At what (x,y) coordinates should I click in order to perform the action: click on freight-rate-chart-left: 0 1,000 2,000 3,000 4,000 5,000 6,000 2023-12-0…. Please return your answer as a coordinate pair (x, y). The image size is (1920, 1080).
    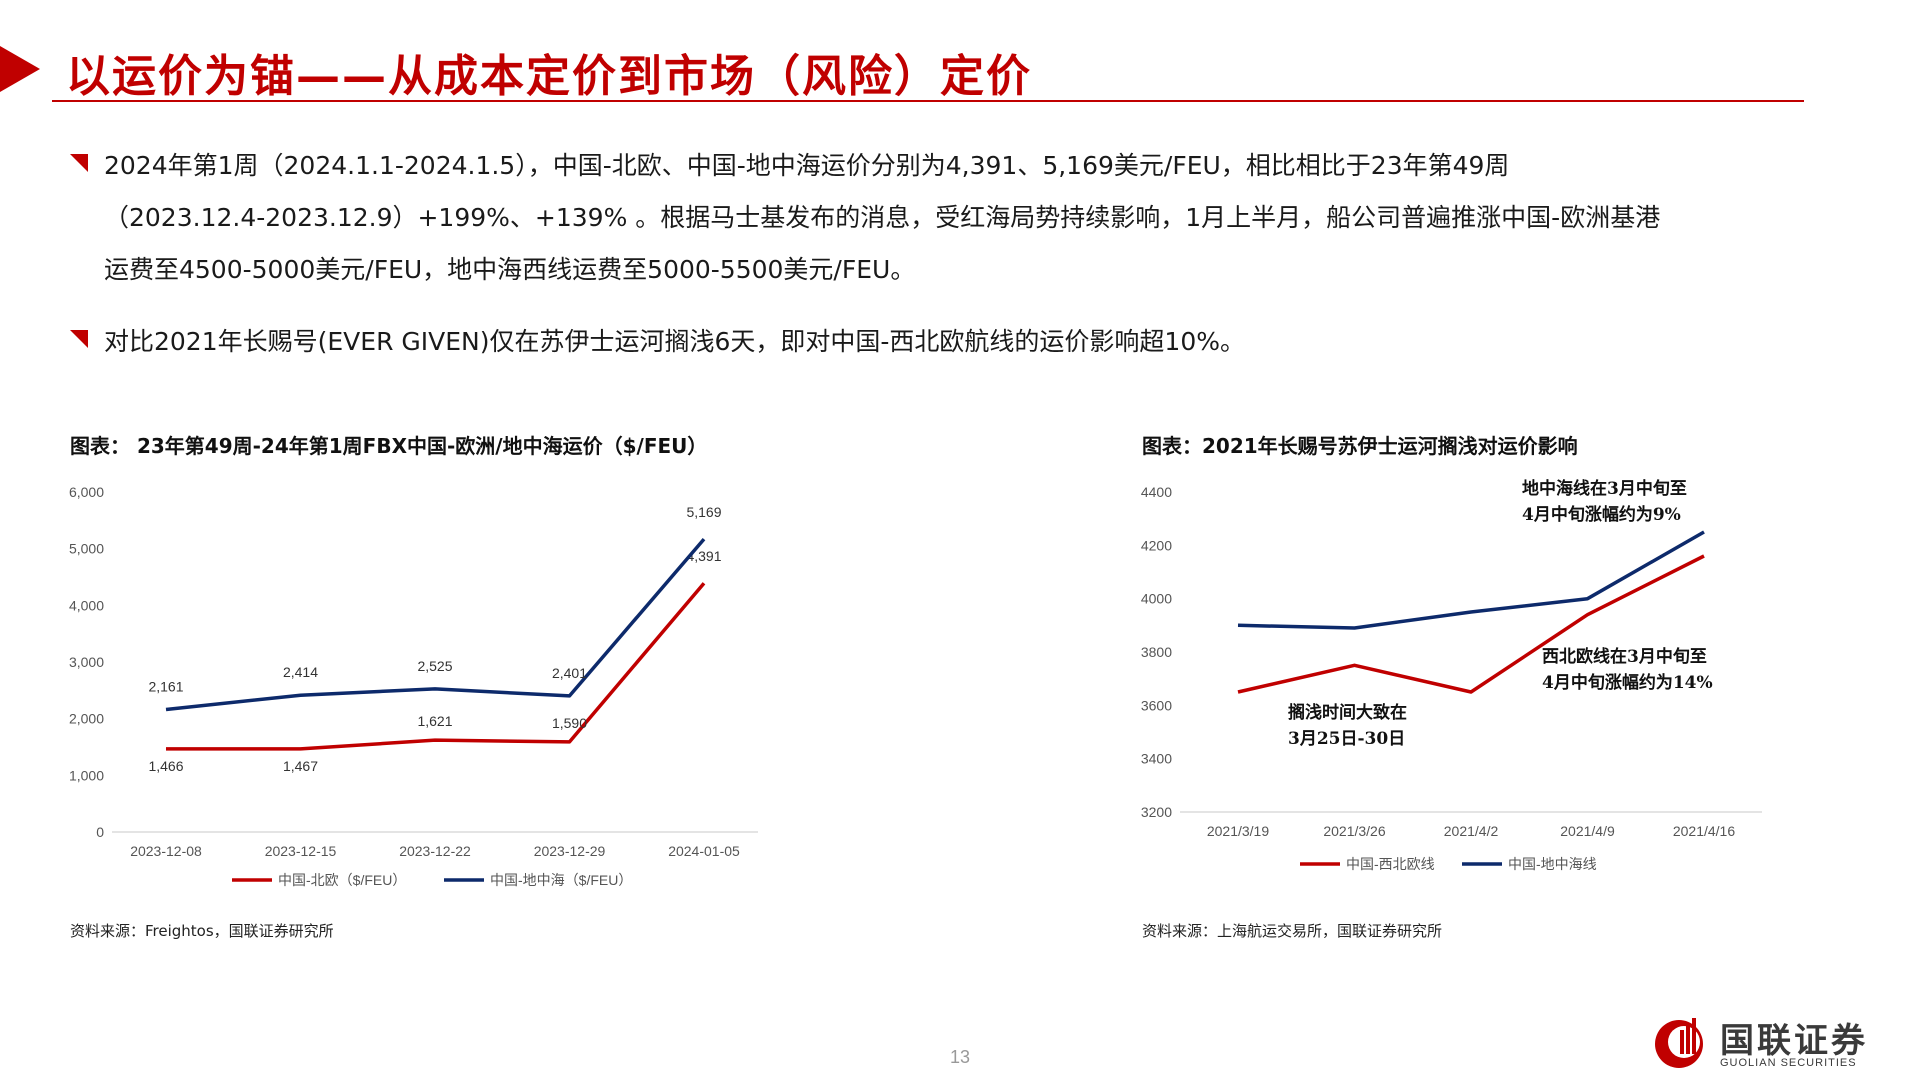
    Looking at the image, I should click on (413, 686).